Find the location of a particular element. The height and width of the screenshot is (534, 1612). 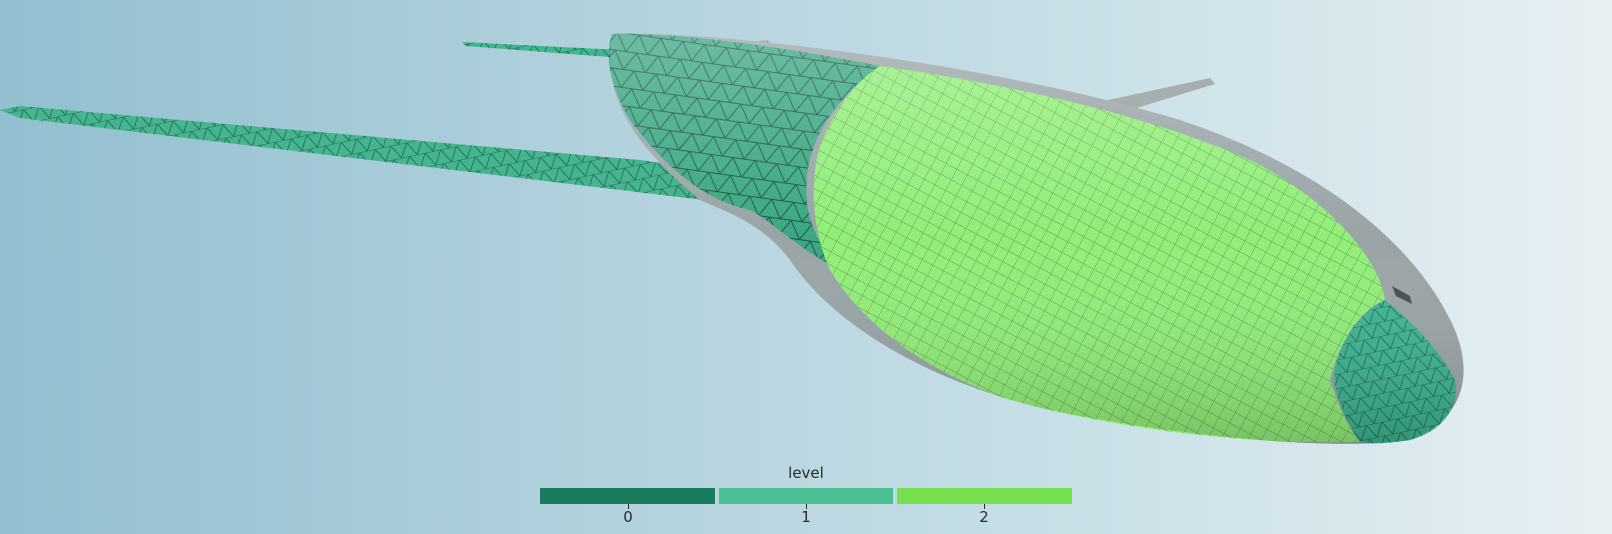

legend-tick-2: 2 is located at coordinates (984, 514).